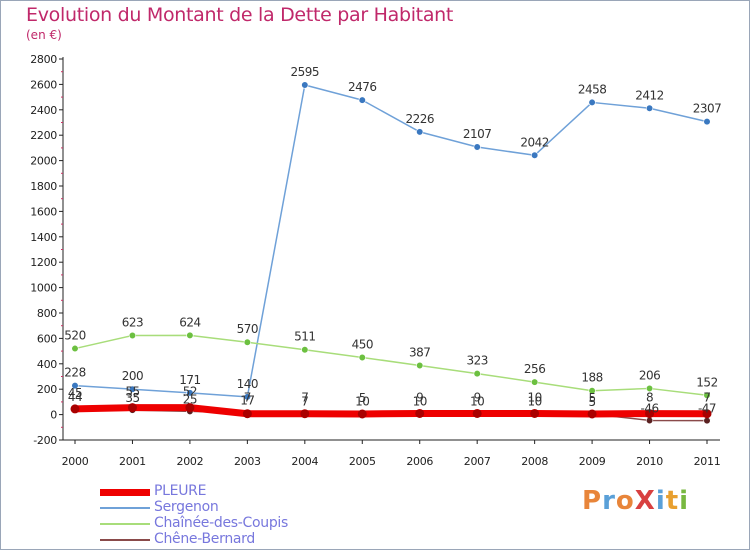 The width and height of the screenshot is (750, 550). What do you see at coordinates (649, 461) in the screenshot?
I see `x-tick-label: 2010` at bounding box center [649, 461].